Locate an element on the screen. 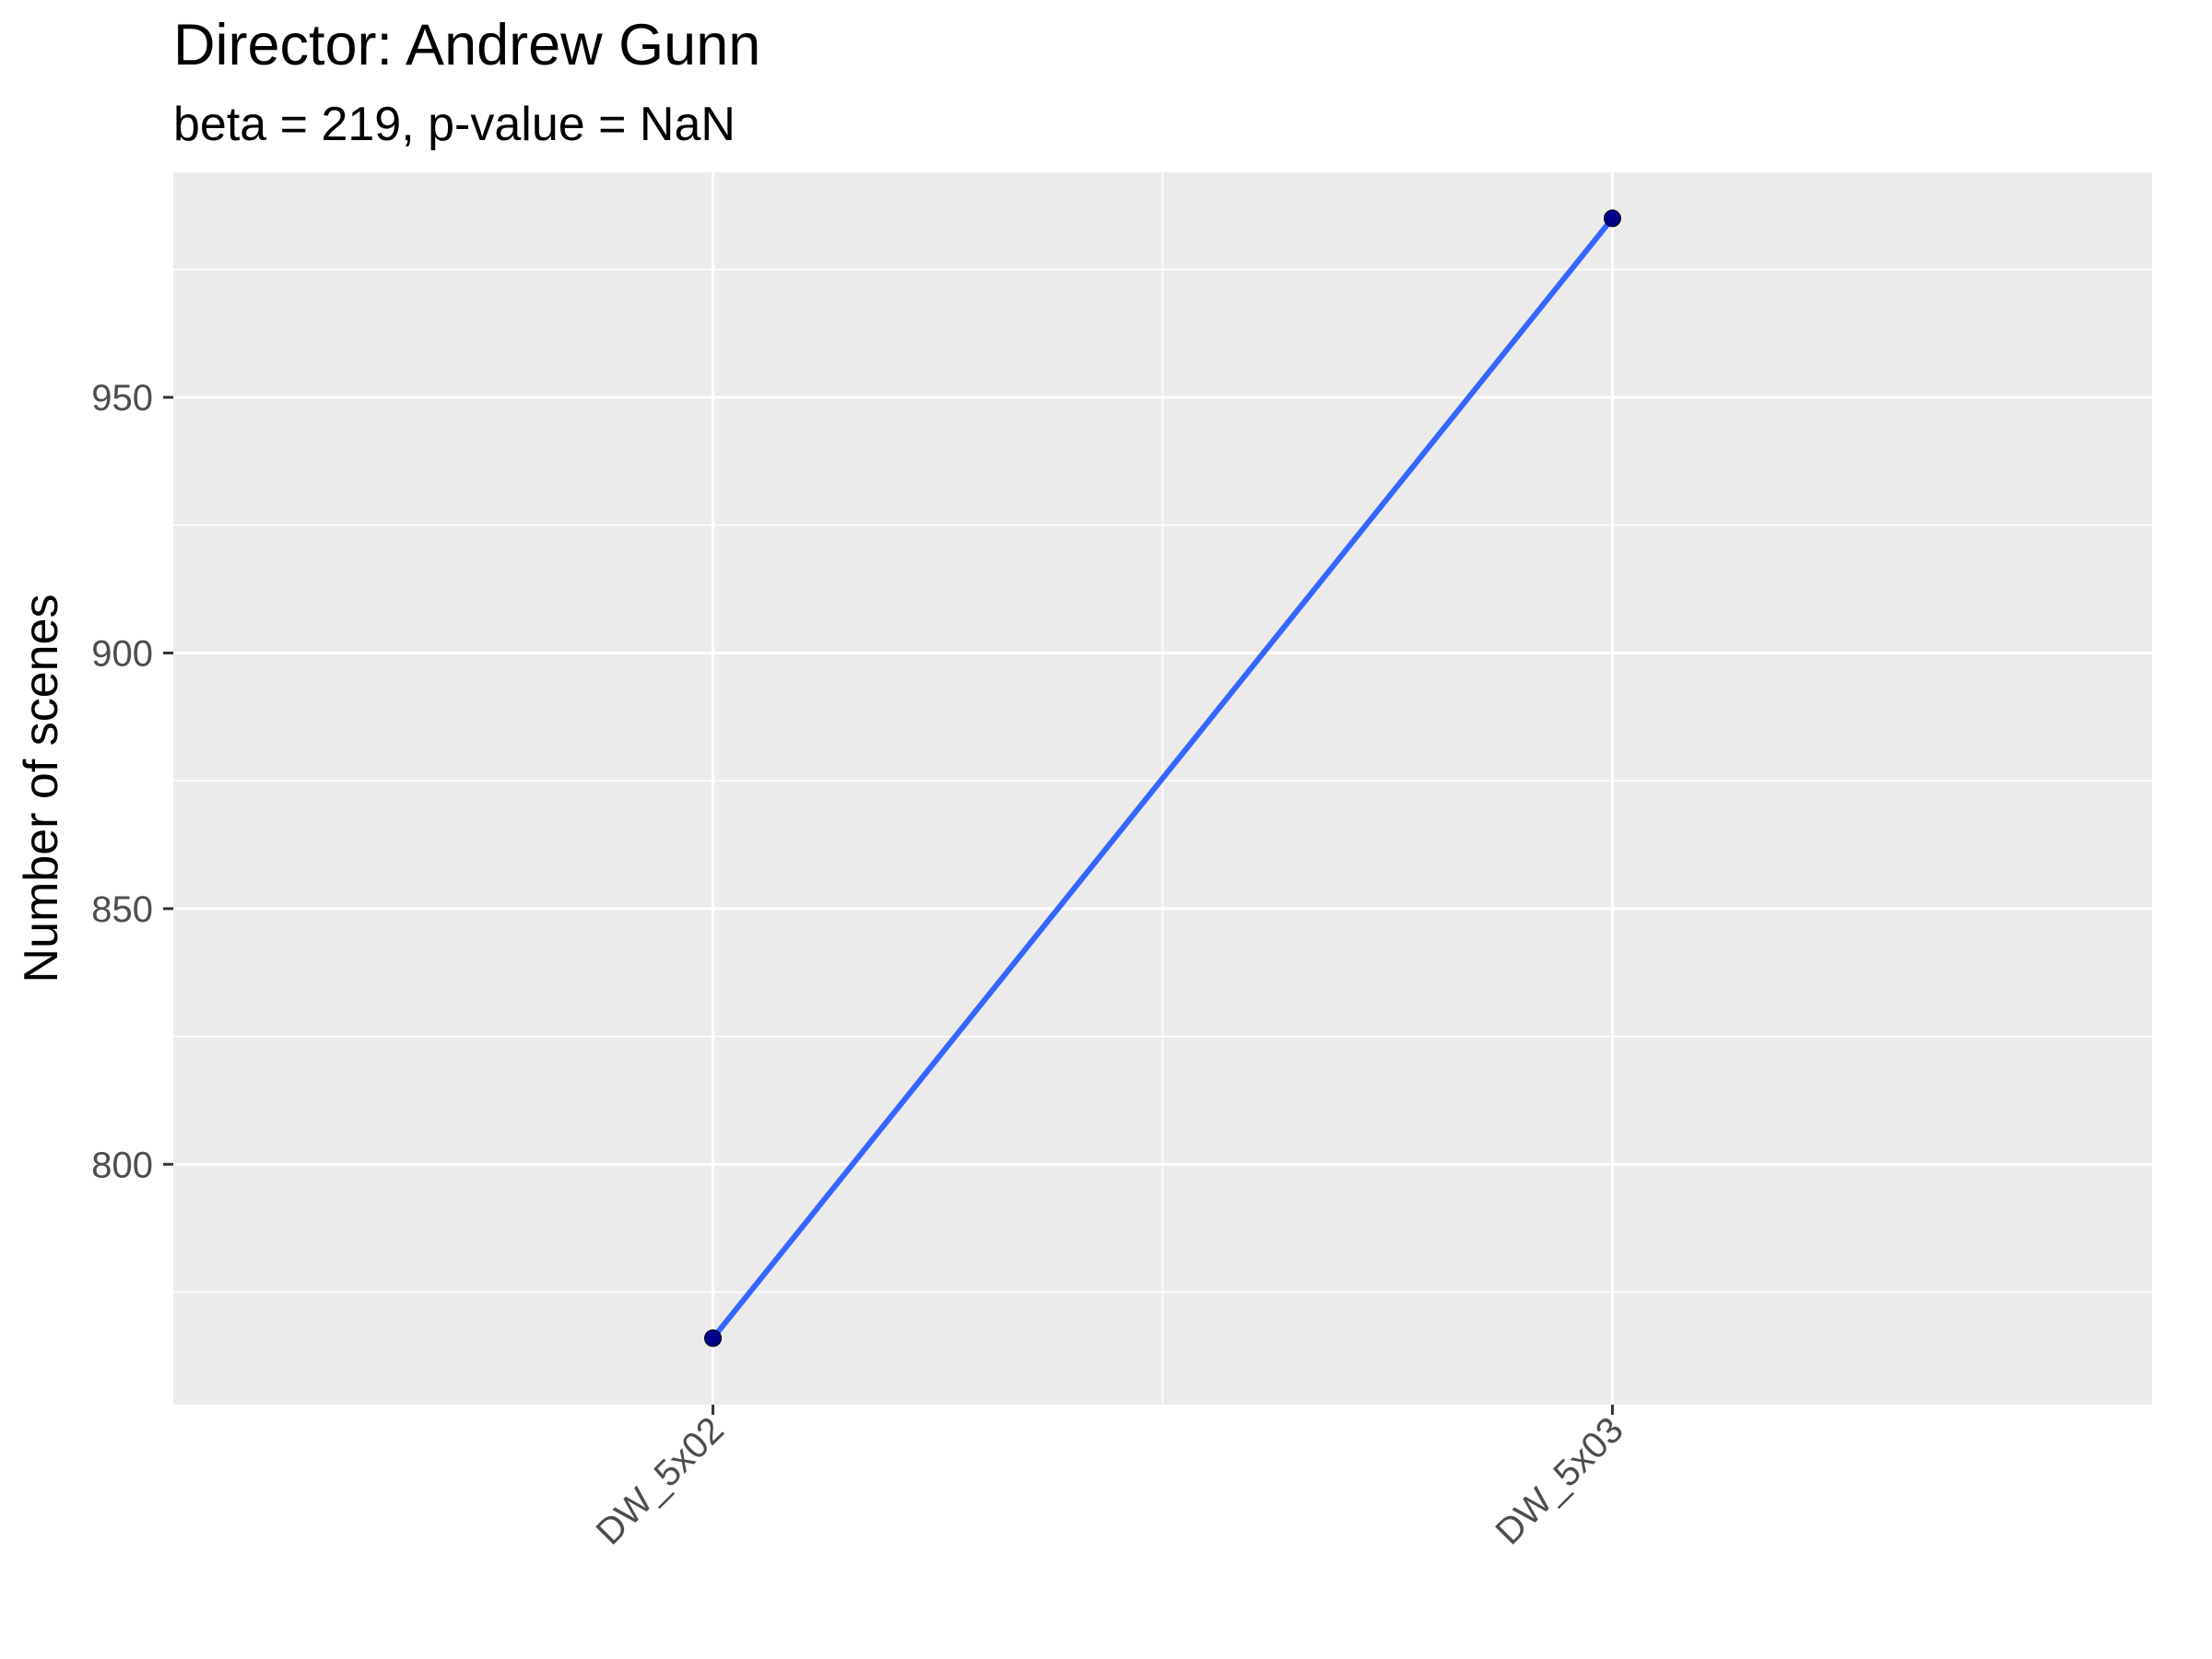 Image resolution: width=2212 pixels, height=1659 pixels. y-tick-label: 800 is located at coordinates (122, 1165).